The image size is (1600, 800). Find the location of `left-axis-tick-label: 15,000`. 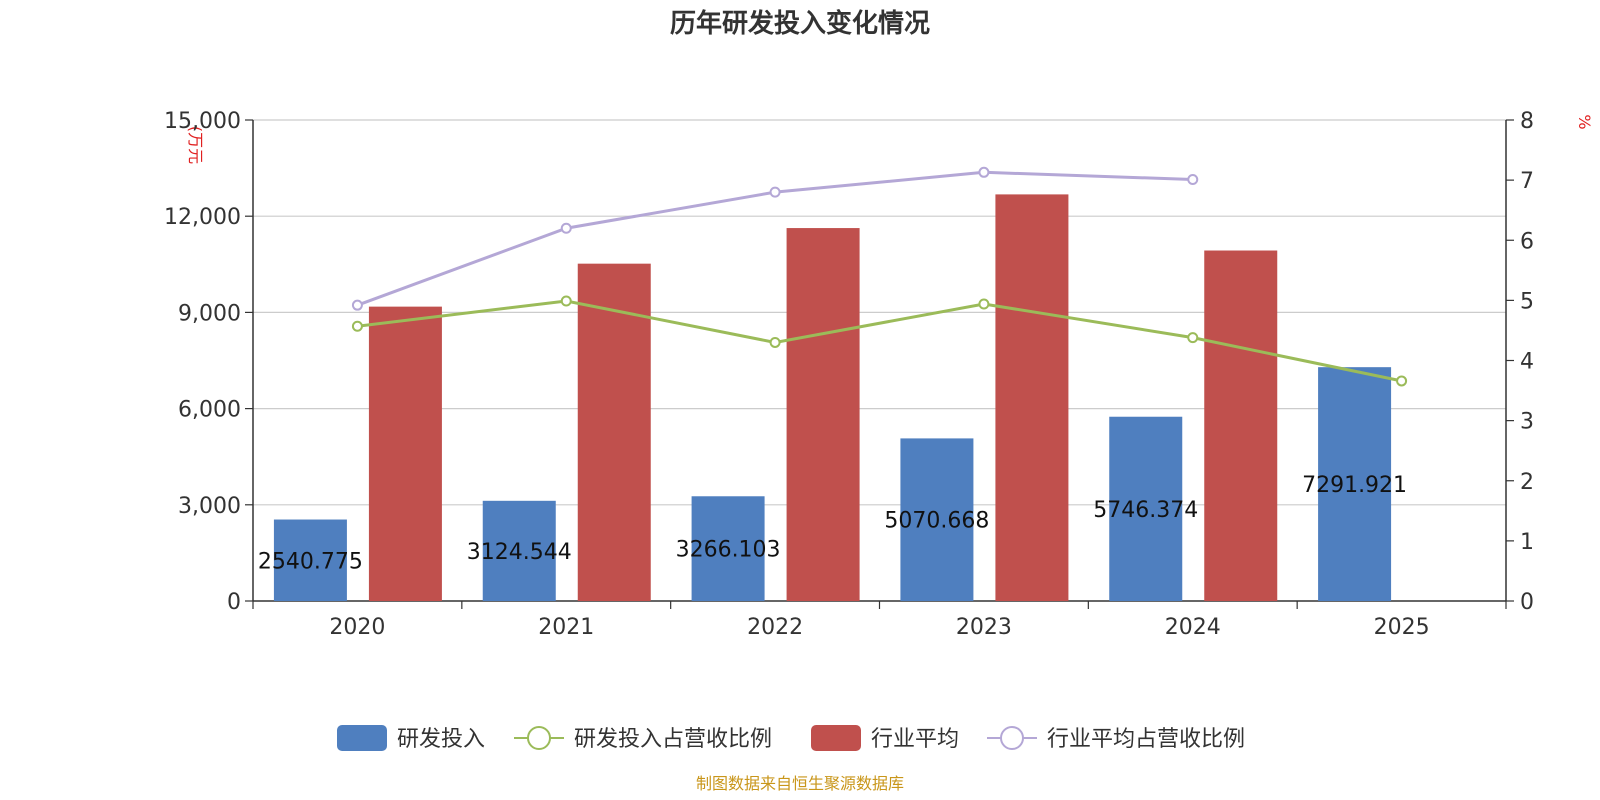

left-axis-tick-label: 15,000 is located at coordinates (202, 121).